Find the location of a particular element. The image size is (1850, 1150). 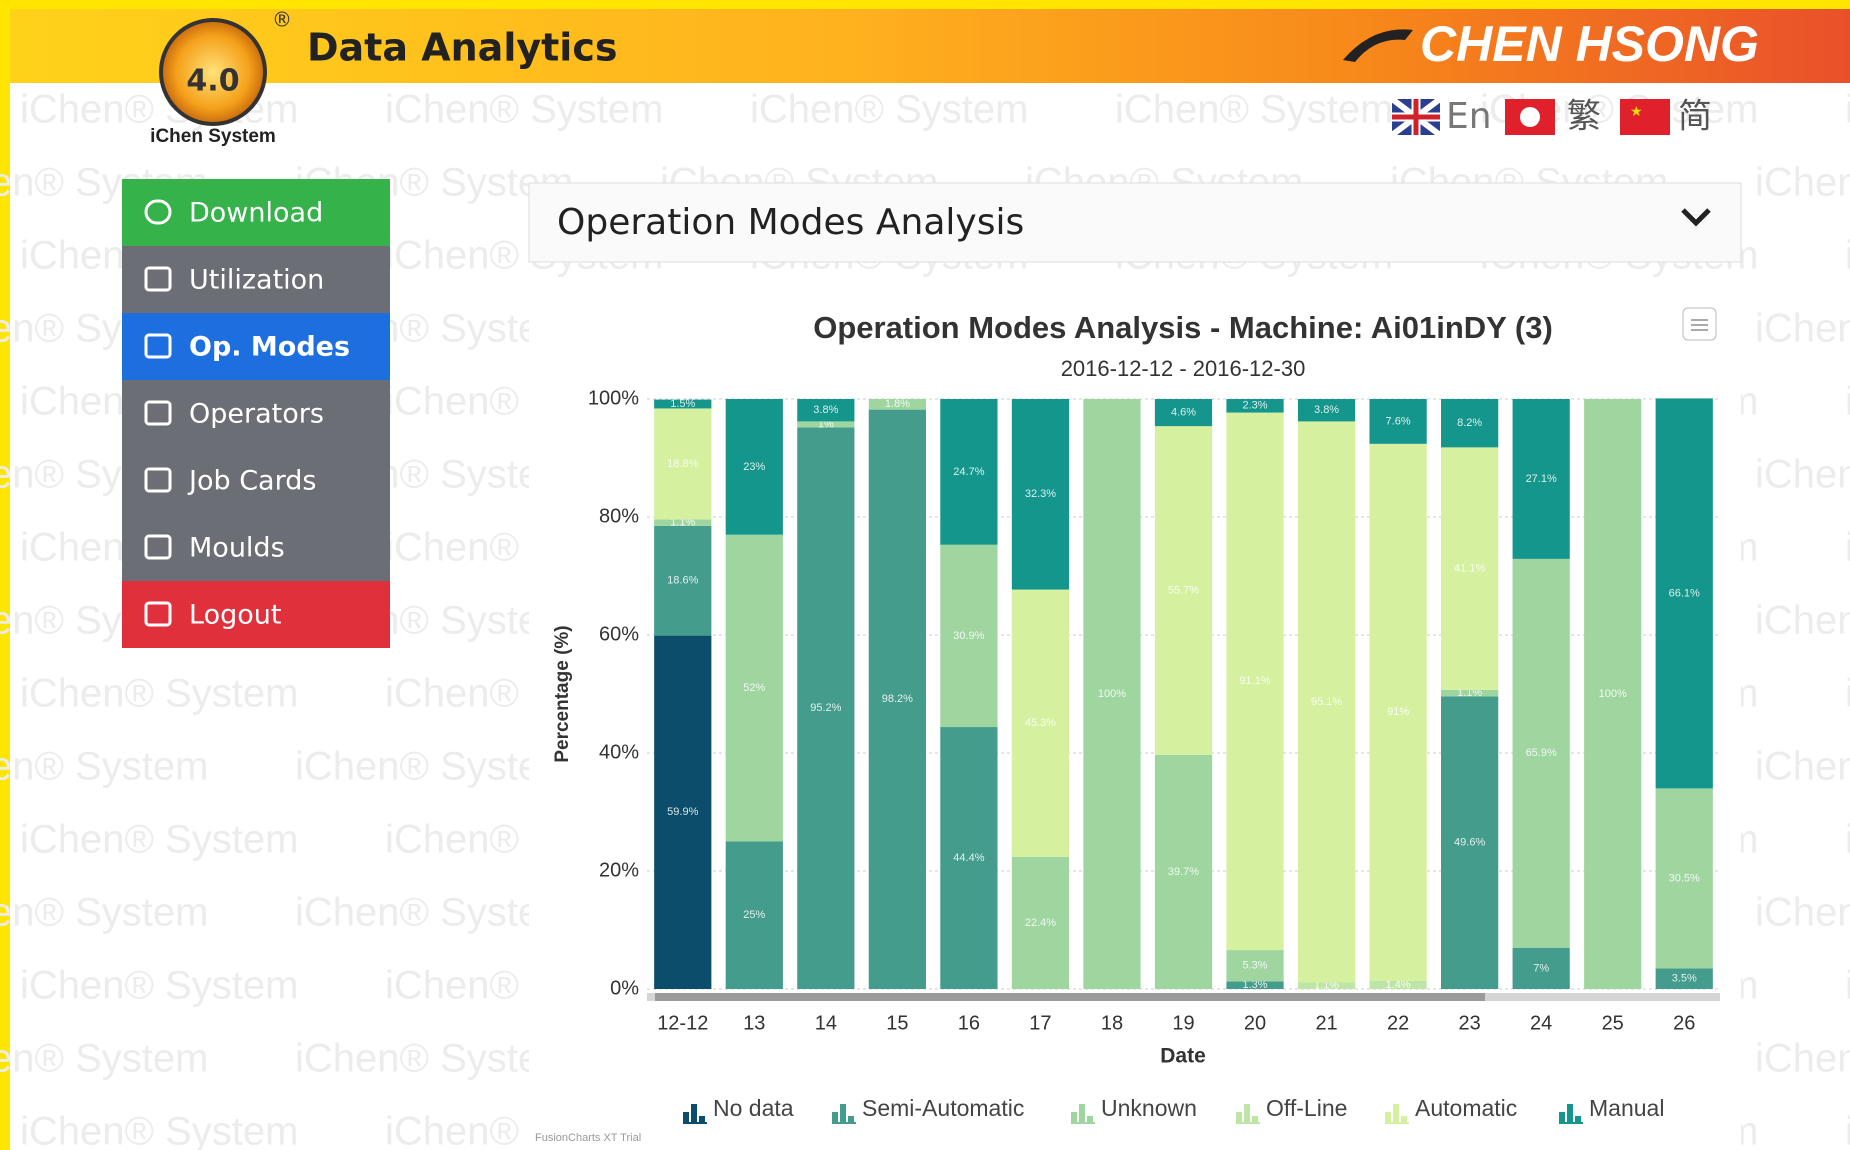

bar-value-label: 1.8% is located at coordinates (897, 404).